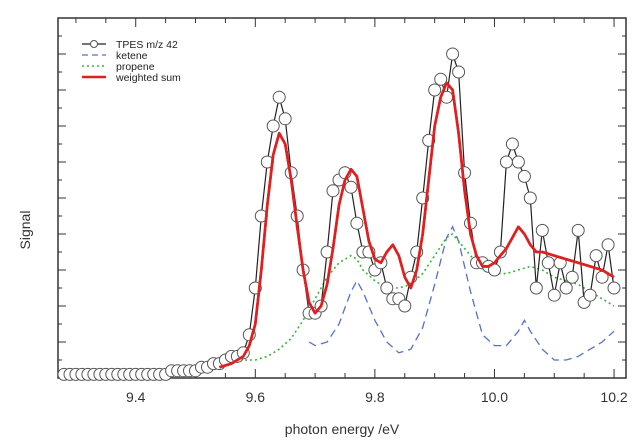 The width and height of the screenshot is (640, 440). Describe the element at coordinates (135, 67) in the screenshot. I see `legend-label: propene` at that location.